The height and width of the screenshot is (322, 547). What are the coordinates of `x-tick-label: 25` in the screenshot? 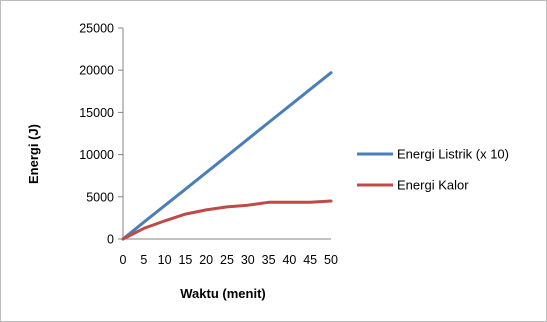 It's located at (227, 260).